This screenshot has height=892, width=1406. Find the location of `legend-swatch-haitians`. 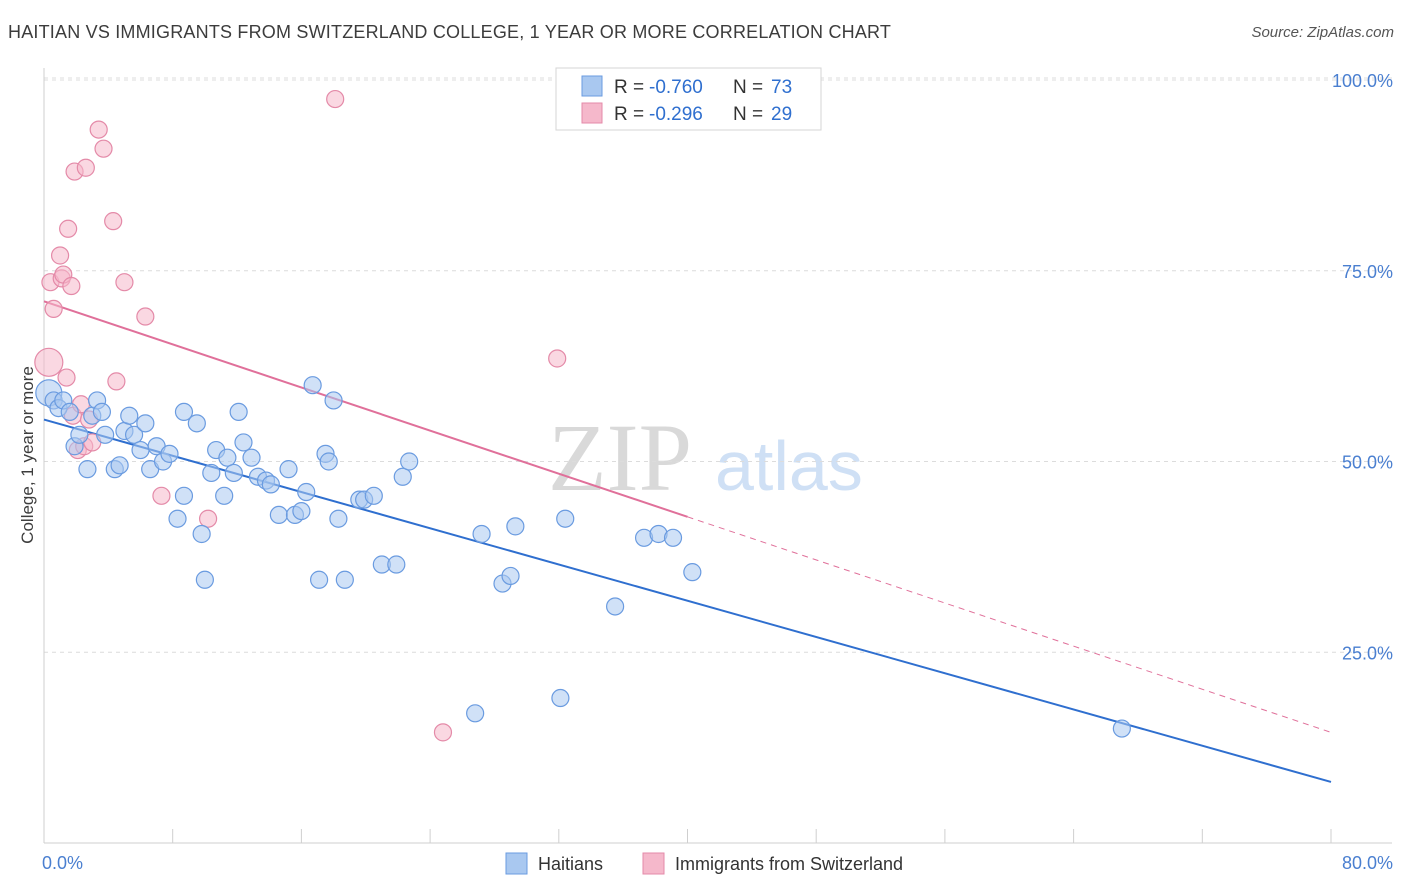

legend-swatch-haitians is located at coordinates (592, 86).